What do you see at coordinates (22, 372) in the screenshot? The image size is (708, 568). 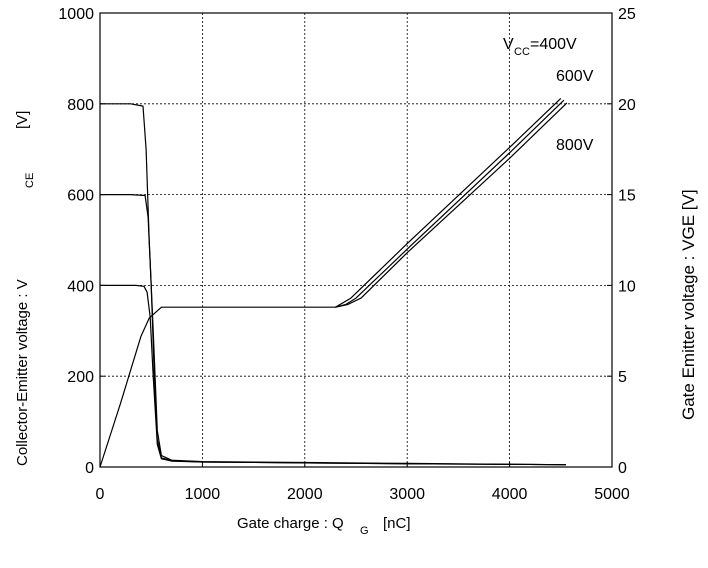 I see `y-left-axis-label: Collector-Emitter voltage : V` at bounding box center [22, 372].